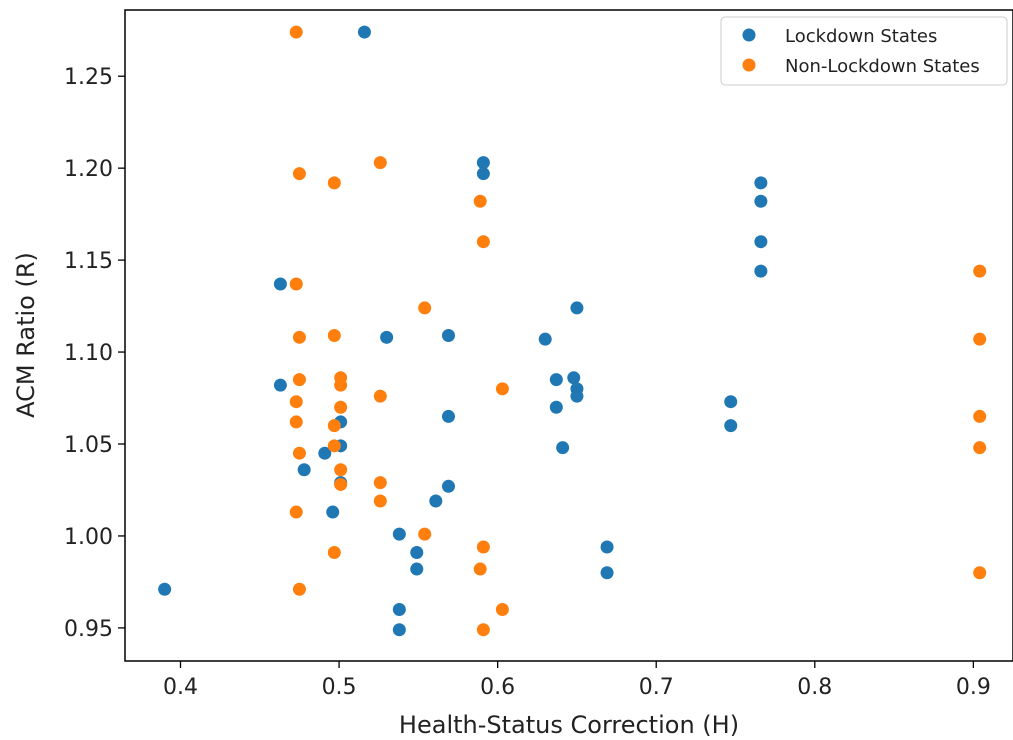 The height and width of the screenshot is (740, 1013). I want to click on y-tick-label: 1.10, so click(88, 353).